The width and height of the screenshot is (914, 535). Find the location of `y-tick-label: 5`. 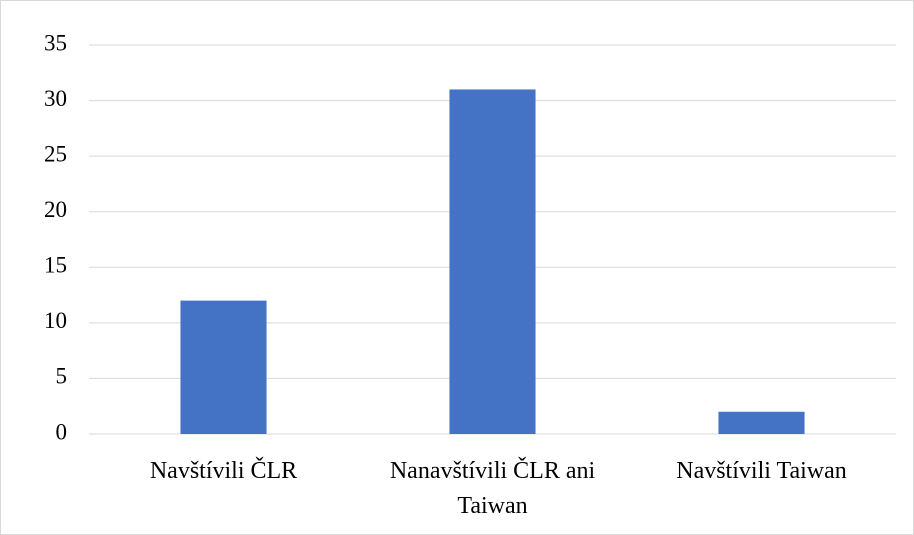

y-tick-label: 5 is located at coordinates (62, 376).